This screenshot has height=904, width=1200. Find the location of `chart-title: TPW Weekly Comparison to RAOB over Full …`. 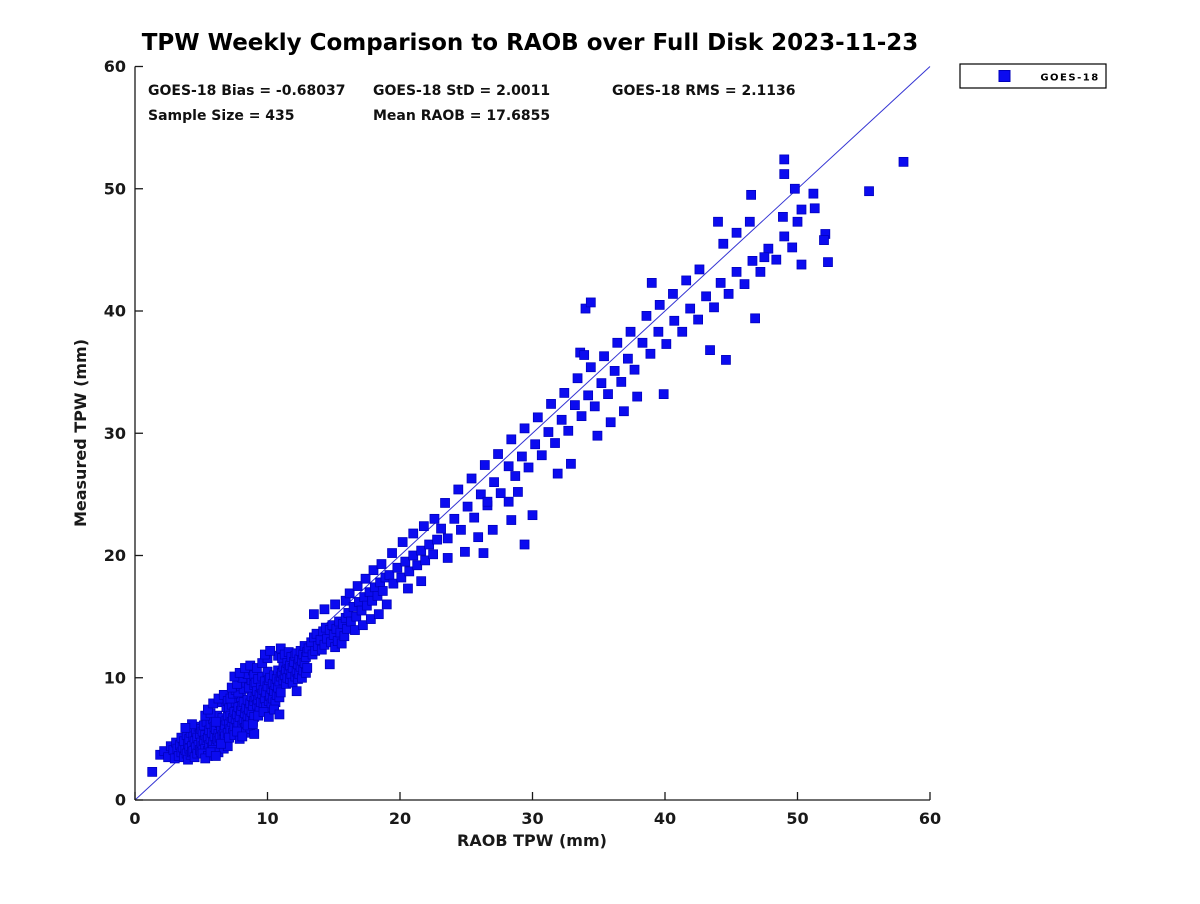

chart-title: TPW Weekly Comparison to RAOB over Full … is located at coordinates (530, 43).